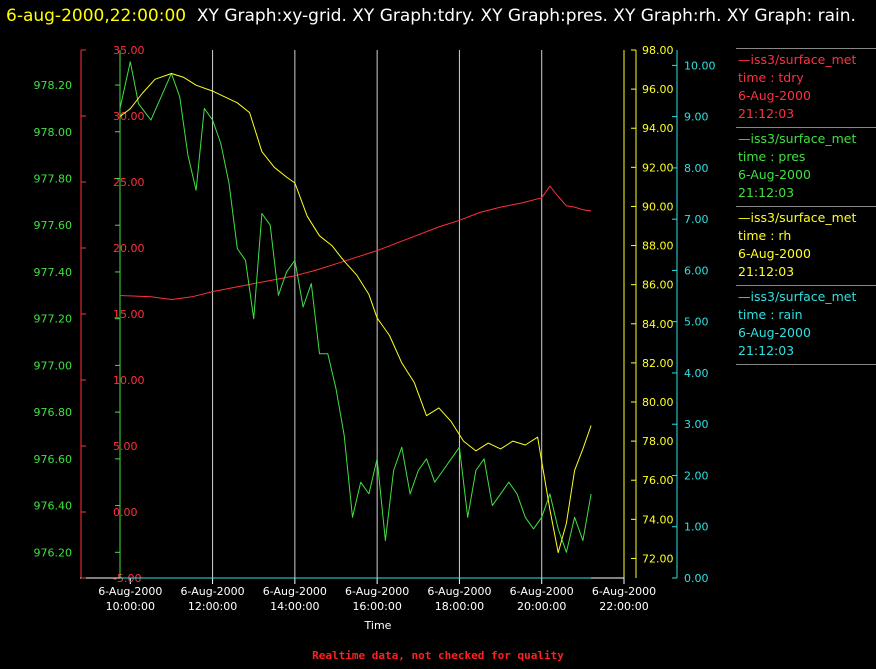 This screenshot has width=876, height=669. I want to click on rain-tick-label: 4.00, so click(696, 373).